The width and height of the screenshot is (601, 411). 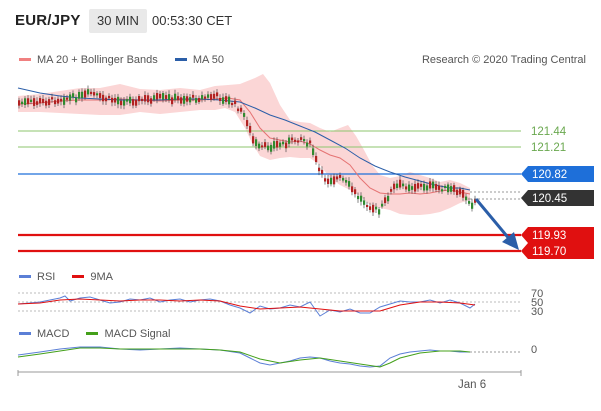 What do you see at coordinates (537, 303) in the screenshot?
I see `rsi-level-label-50: 50` at bounding box center [537, 303].